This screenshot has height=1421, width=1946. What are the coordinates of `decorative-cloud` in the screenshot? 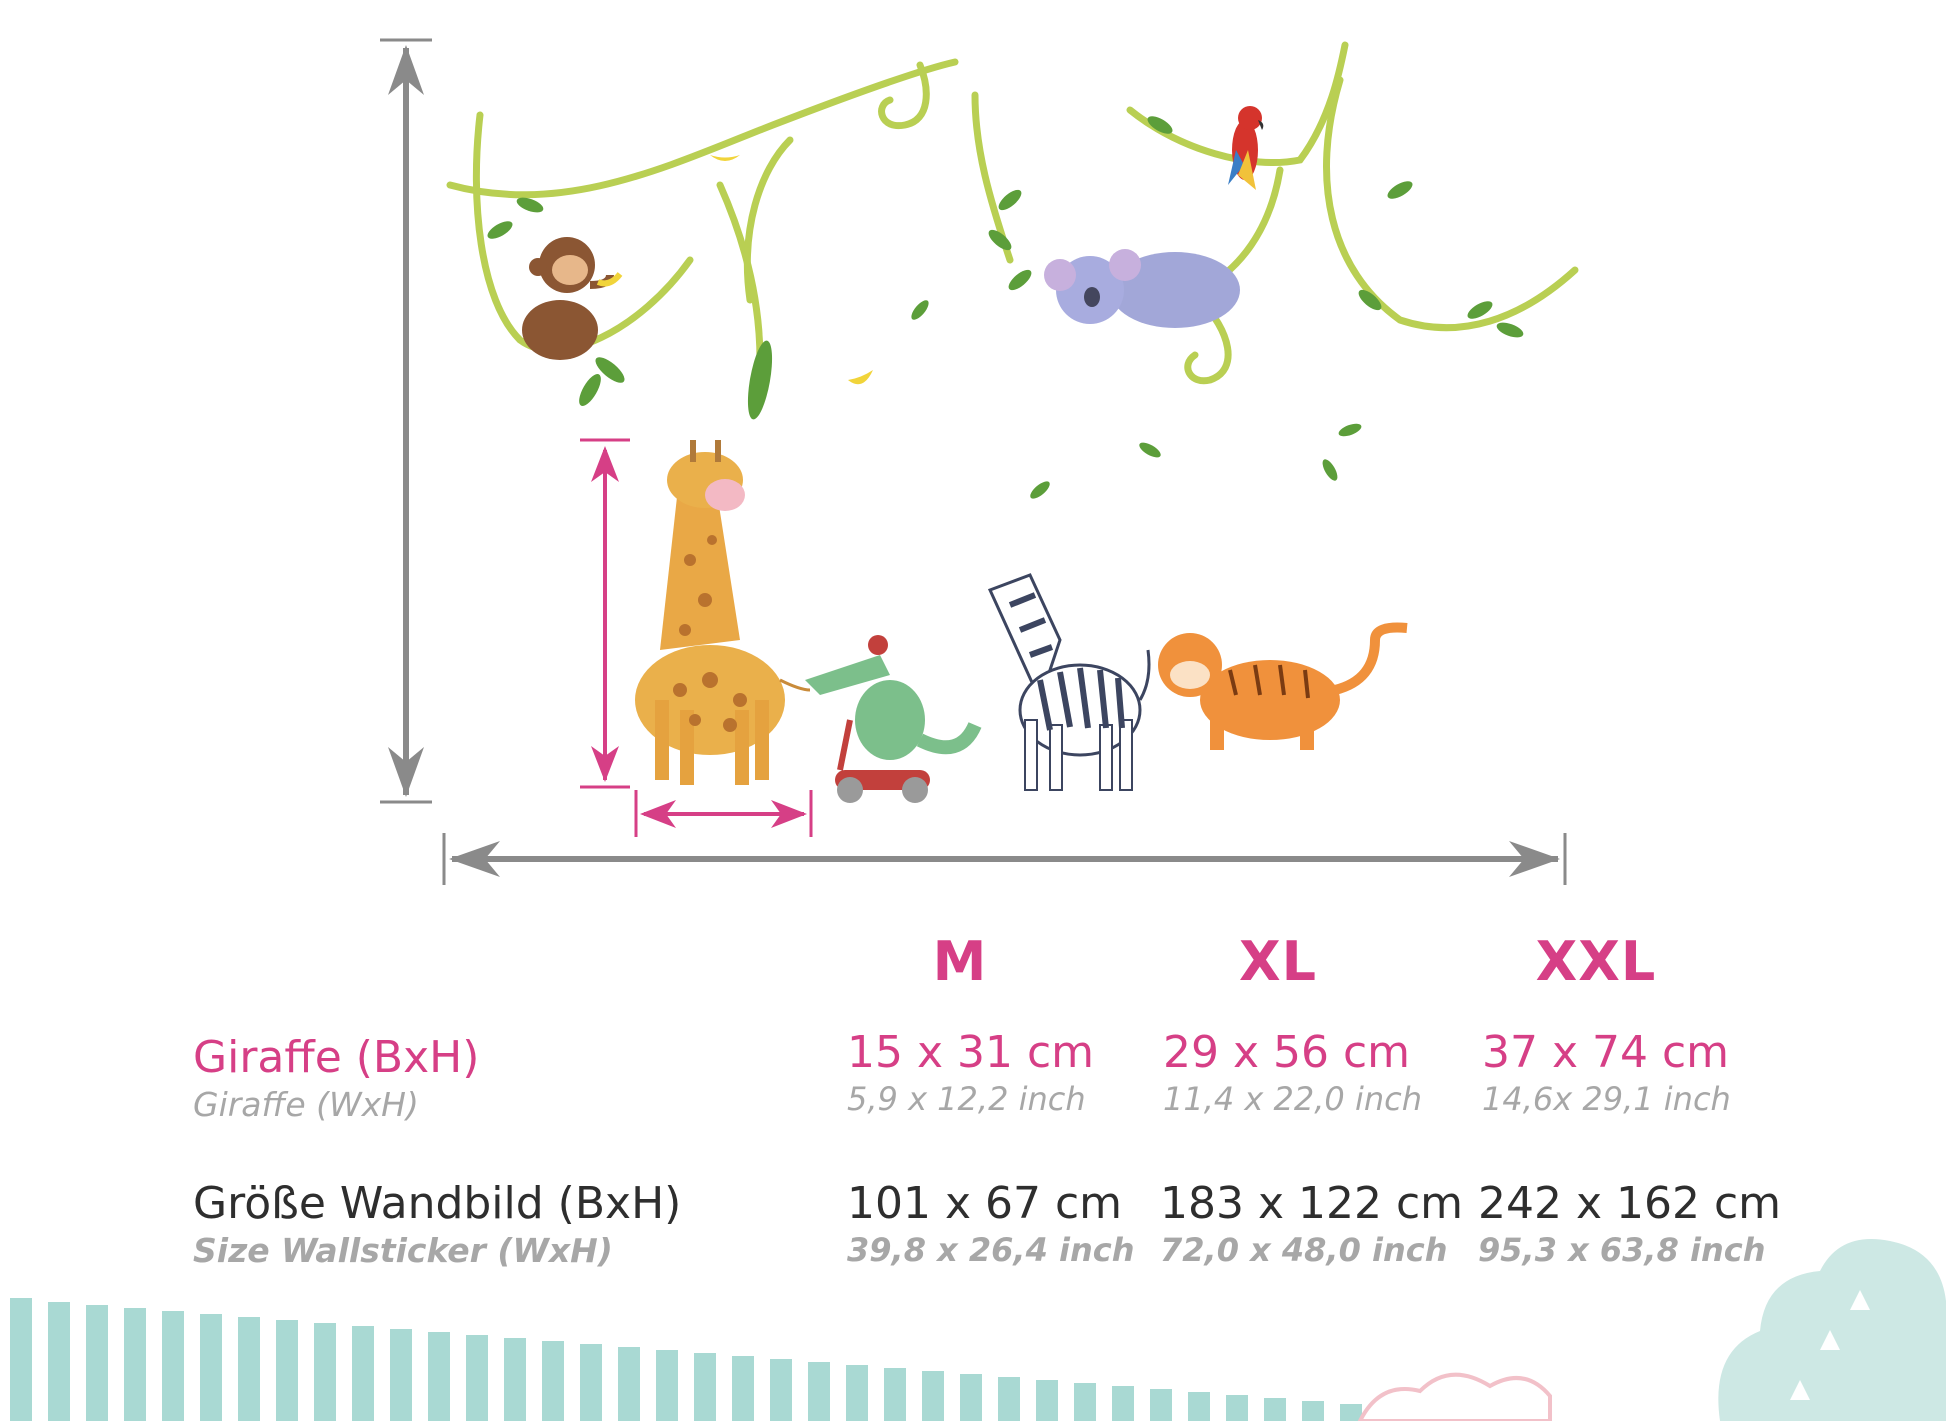 It's located at (1651, 1330).